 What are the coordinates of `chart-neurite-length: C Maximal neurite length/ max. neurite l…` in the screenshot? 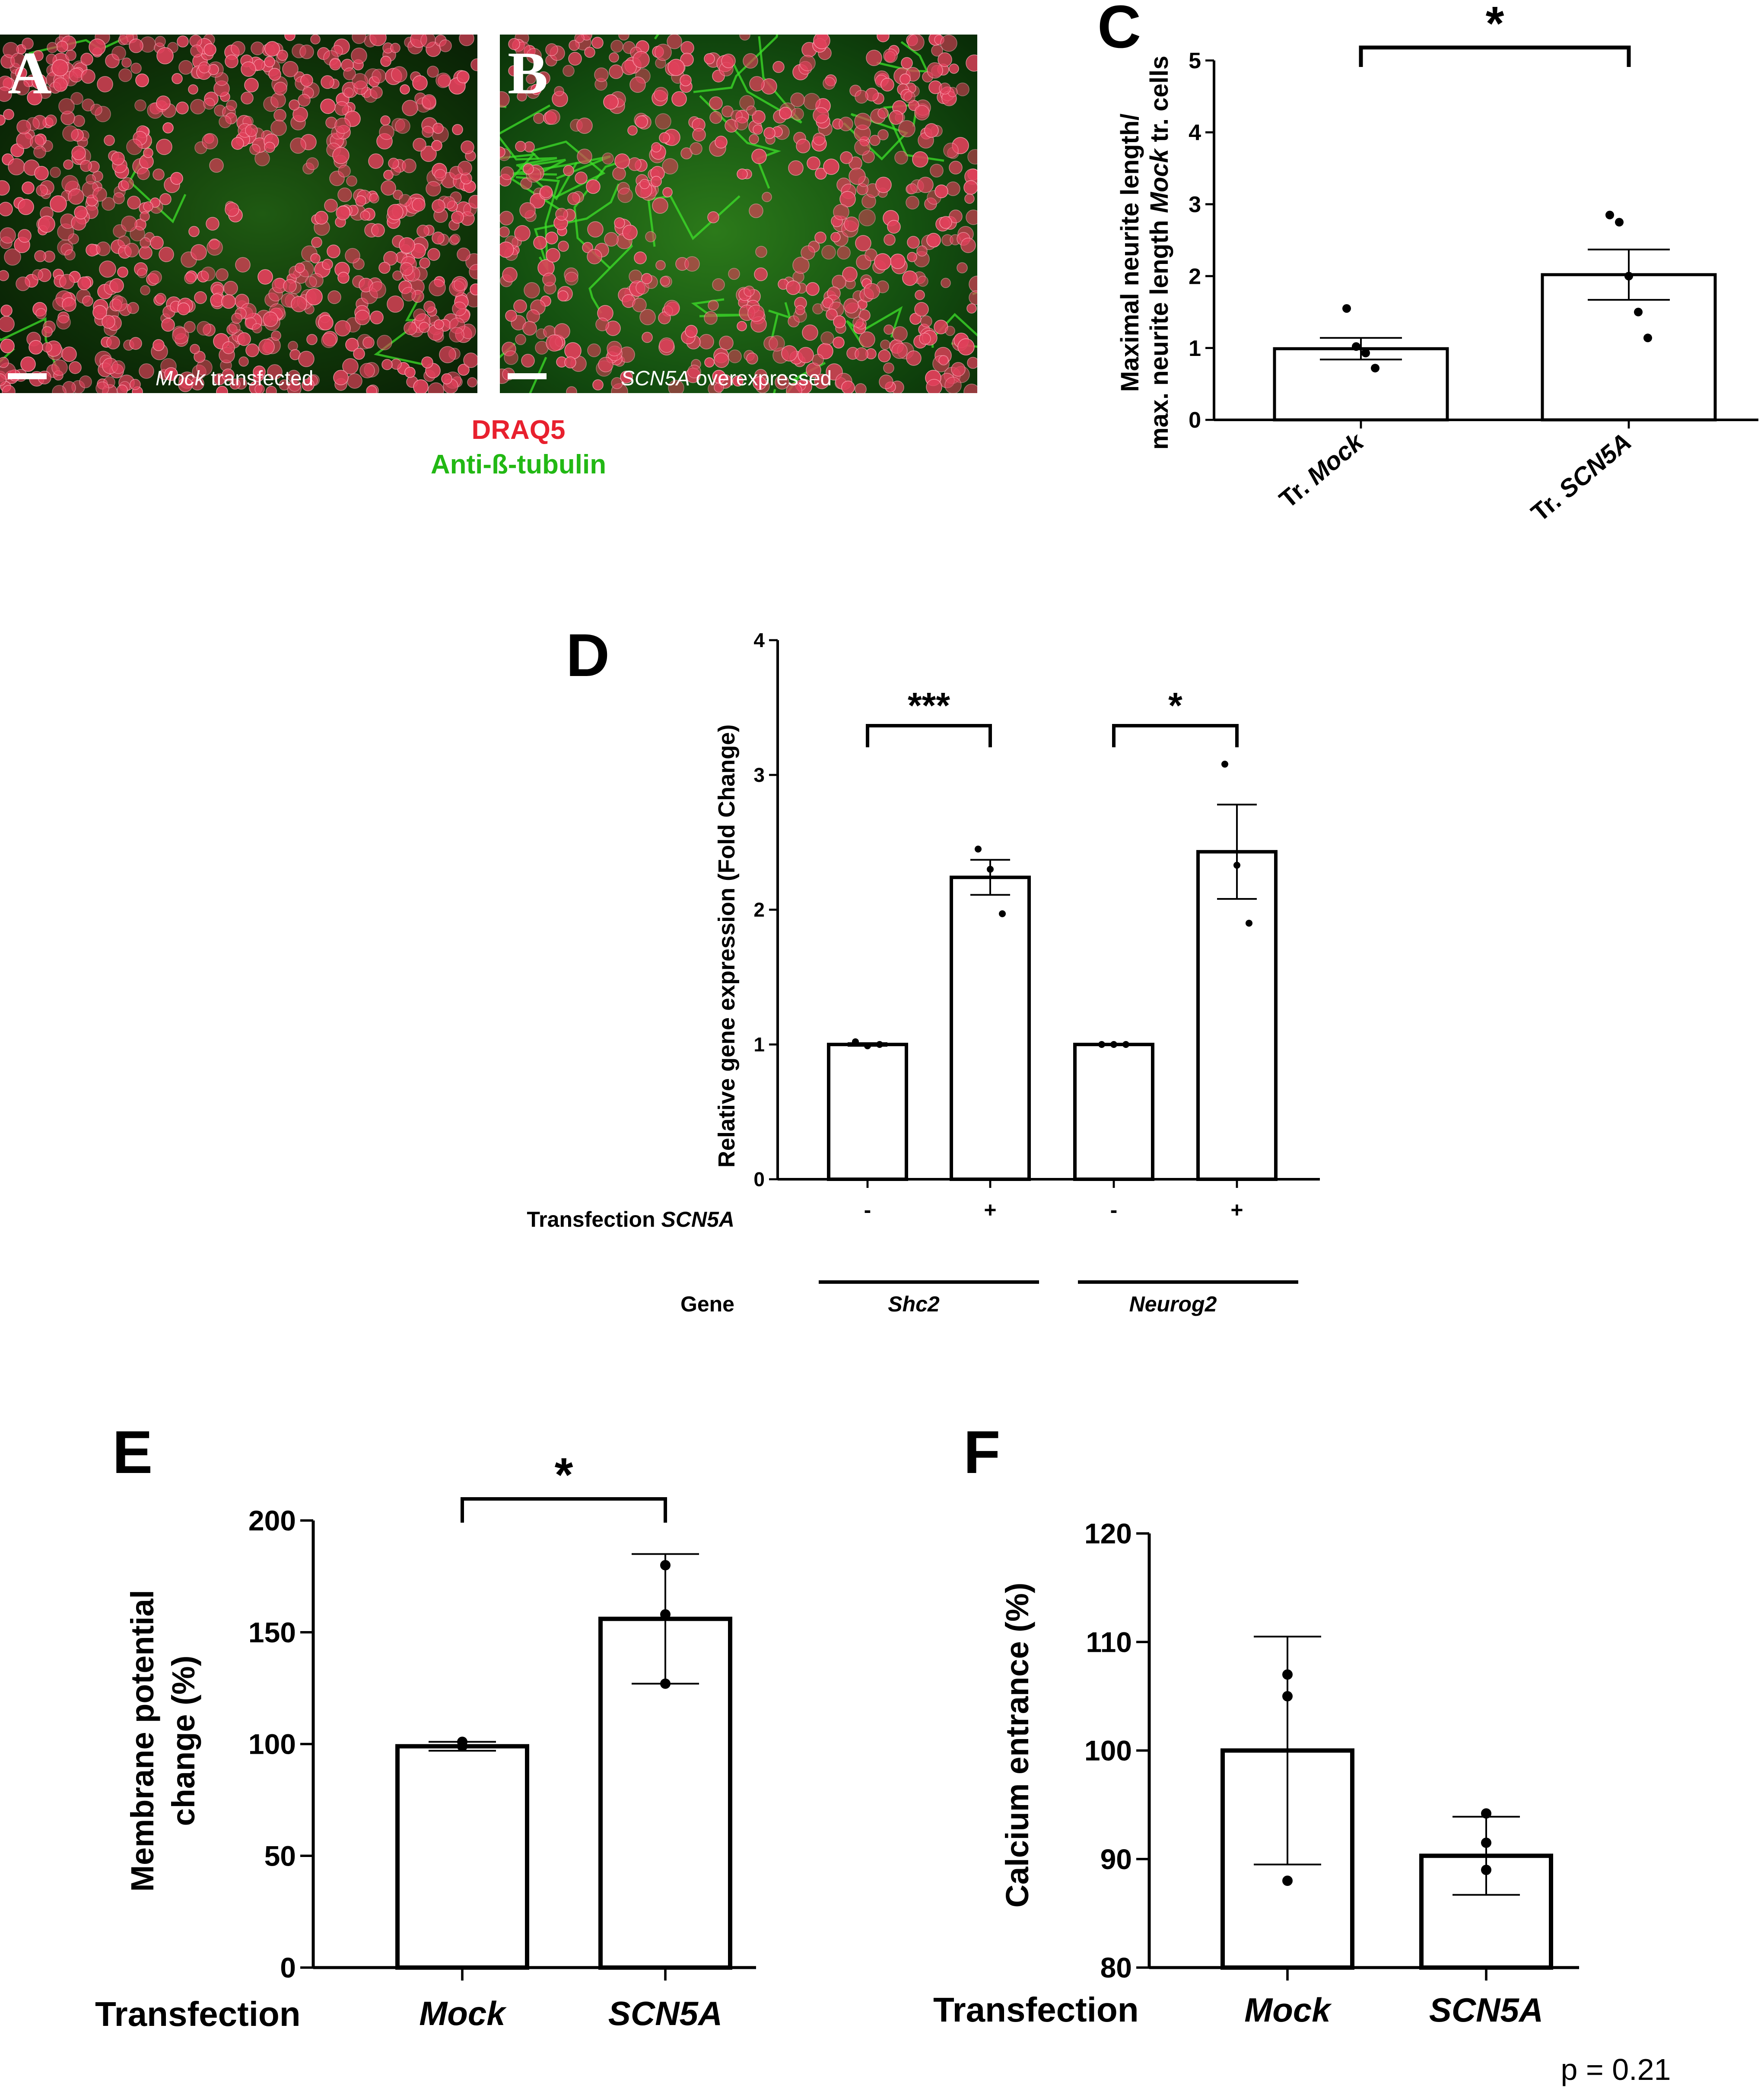 It's located at (1427, 263).